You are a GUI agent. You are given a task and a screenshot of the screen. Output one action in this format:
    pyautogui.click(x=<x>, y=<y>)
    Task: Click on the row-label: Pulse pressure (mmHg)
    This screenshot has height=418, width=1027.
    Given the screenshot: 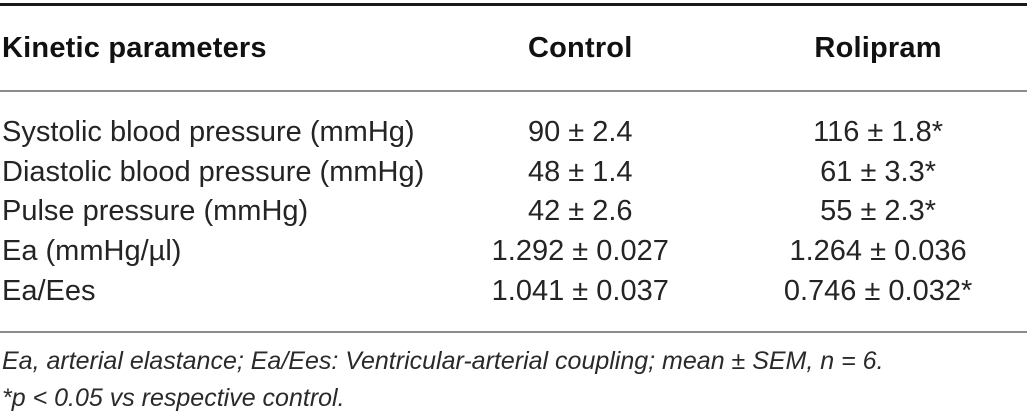 What is the action you would take?
    pyautogui.click(x=155, y=211)
    